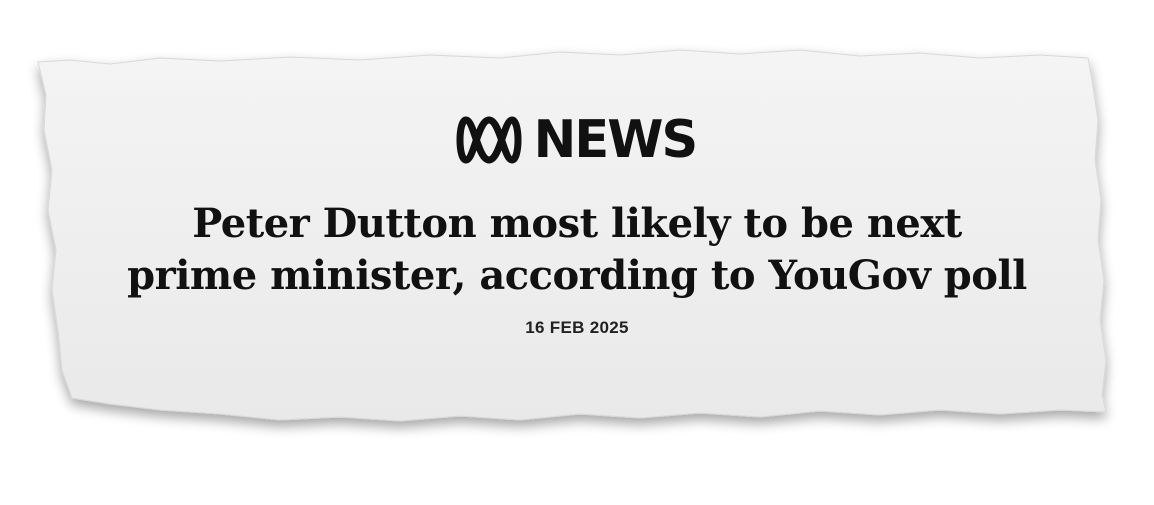  What do you see at coordinates (616, 140) in the screenshot?
I see `news-wordmark: NEWS` at bounding box center [616, 140].